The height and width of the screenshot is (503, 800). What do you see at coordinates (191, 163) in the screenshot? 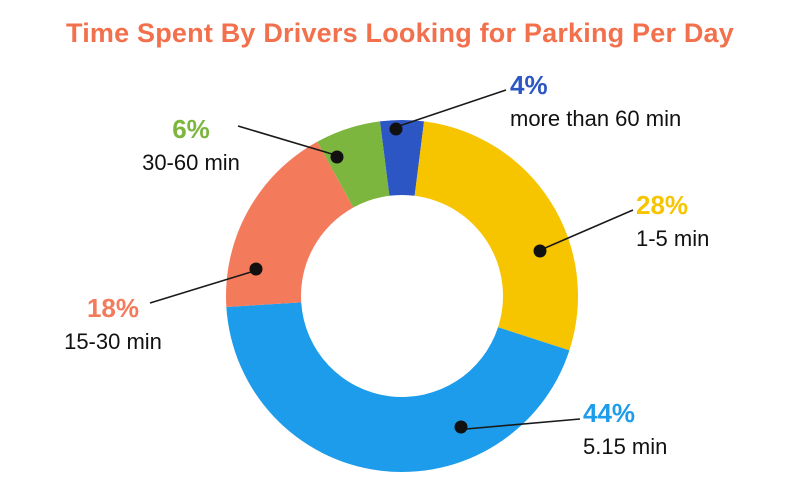
I see `callout-label: 30-60 min` at bounding box center [191, 163].